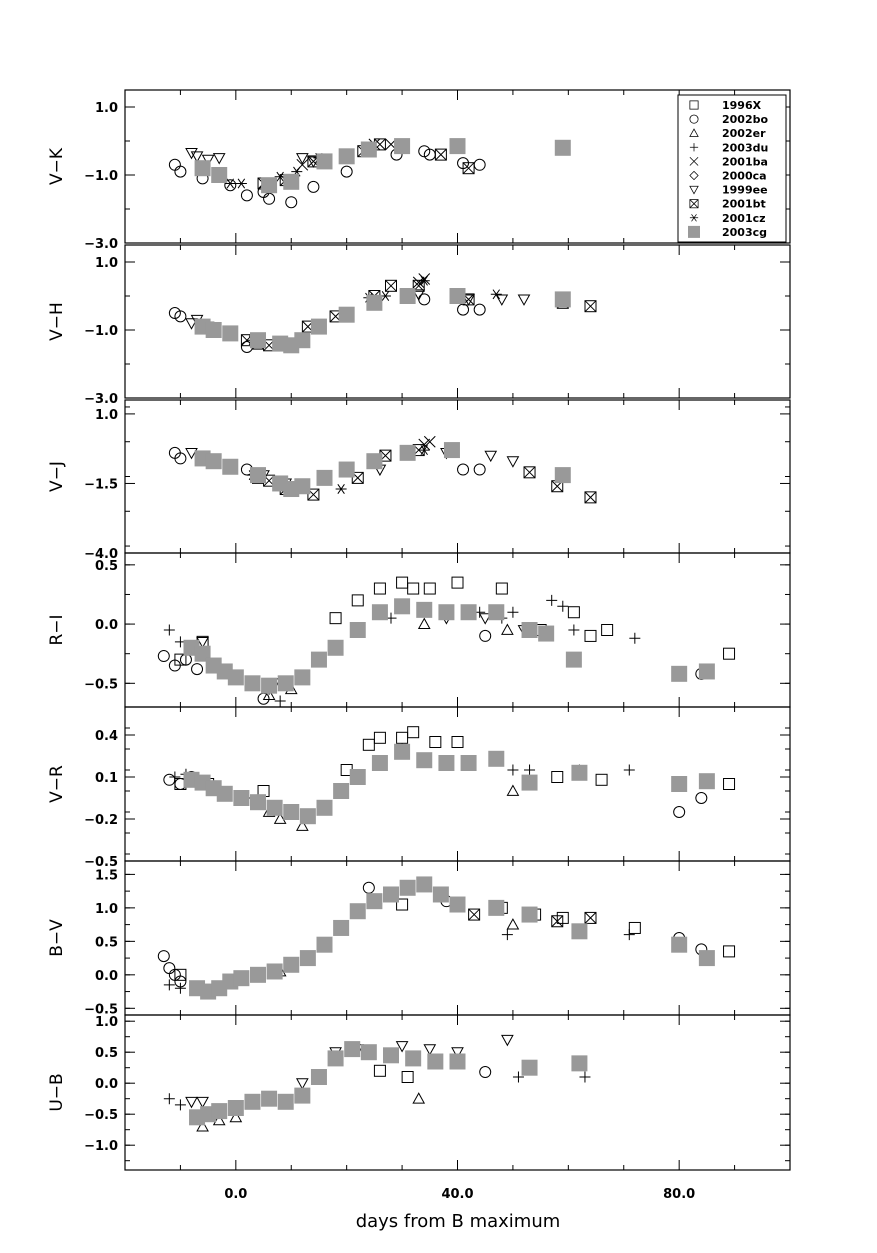 The image size is (877, 1253). I want to click on legend-entry: 1996X, so click(725, 105).